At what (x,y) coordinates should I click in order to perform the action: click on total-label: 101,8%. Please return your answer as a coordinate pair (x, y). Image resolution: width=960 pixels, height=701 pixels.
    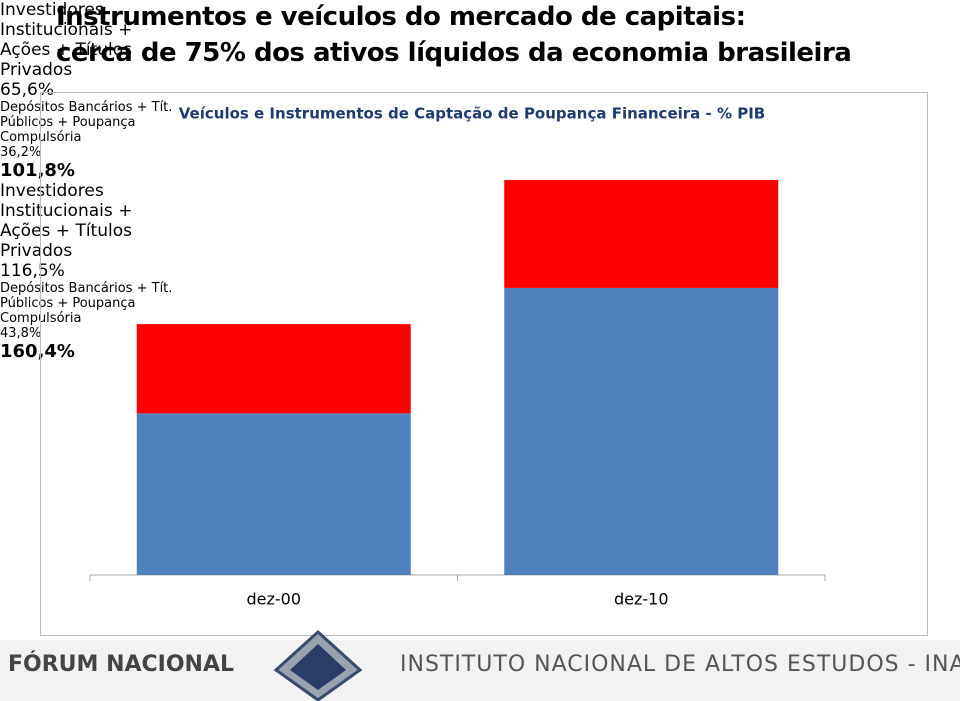
    Looking at the image, I should click on (37, 170).